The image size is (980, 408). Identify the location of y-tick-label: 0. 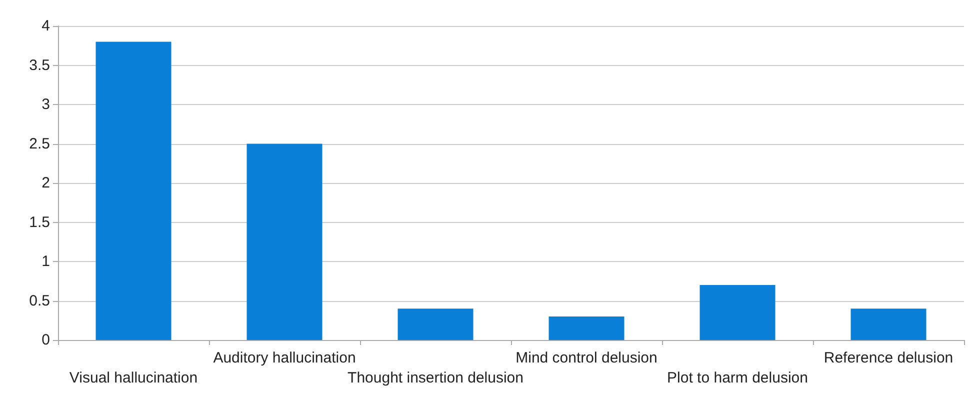
(46, 340).